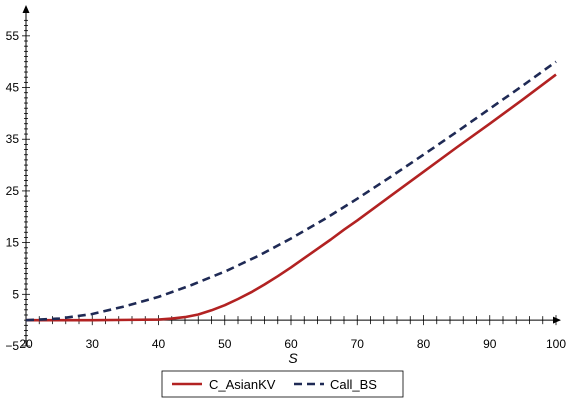  Describe the element at coordinates (13, 191) in the screenshot. I see `y-tick-label: 25` at that location.